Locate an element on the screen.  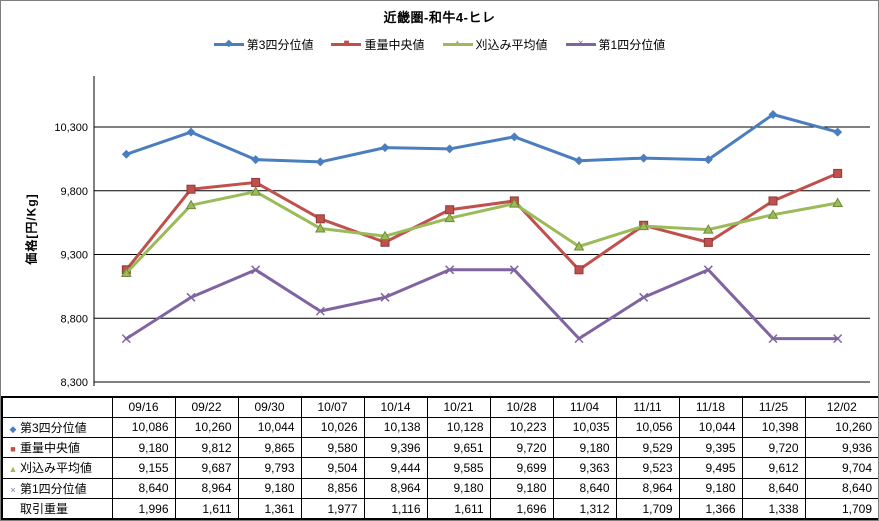
table-header-date: 10/14 is located at coordinates (395, 407).